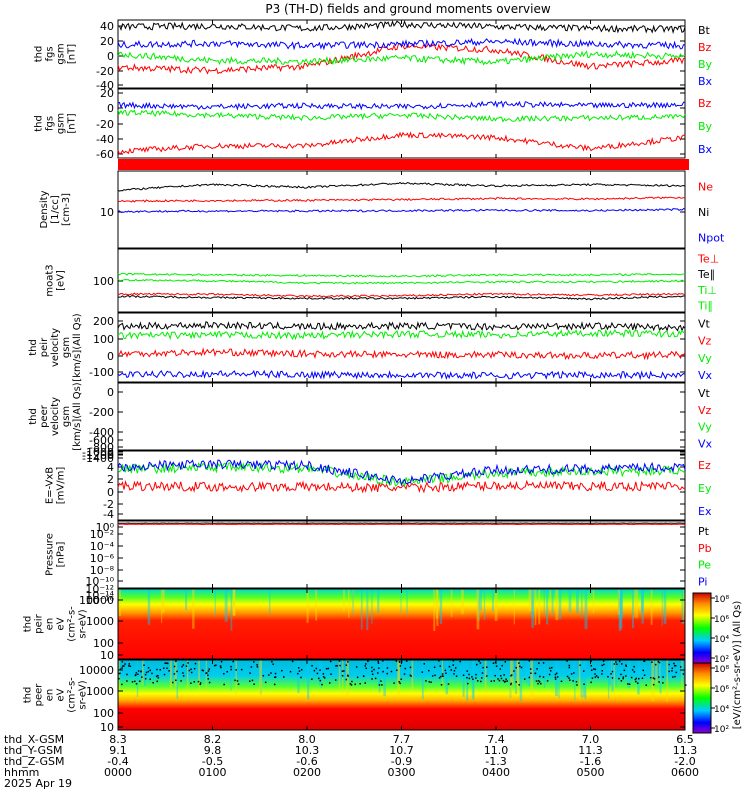 This screenshot has height=800, width=750. I want to click on ylabel-line: fgs, so click(50, 123).